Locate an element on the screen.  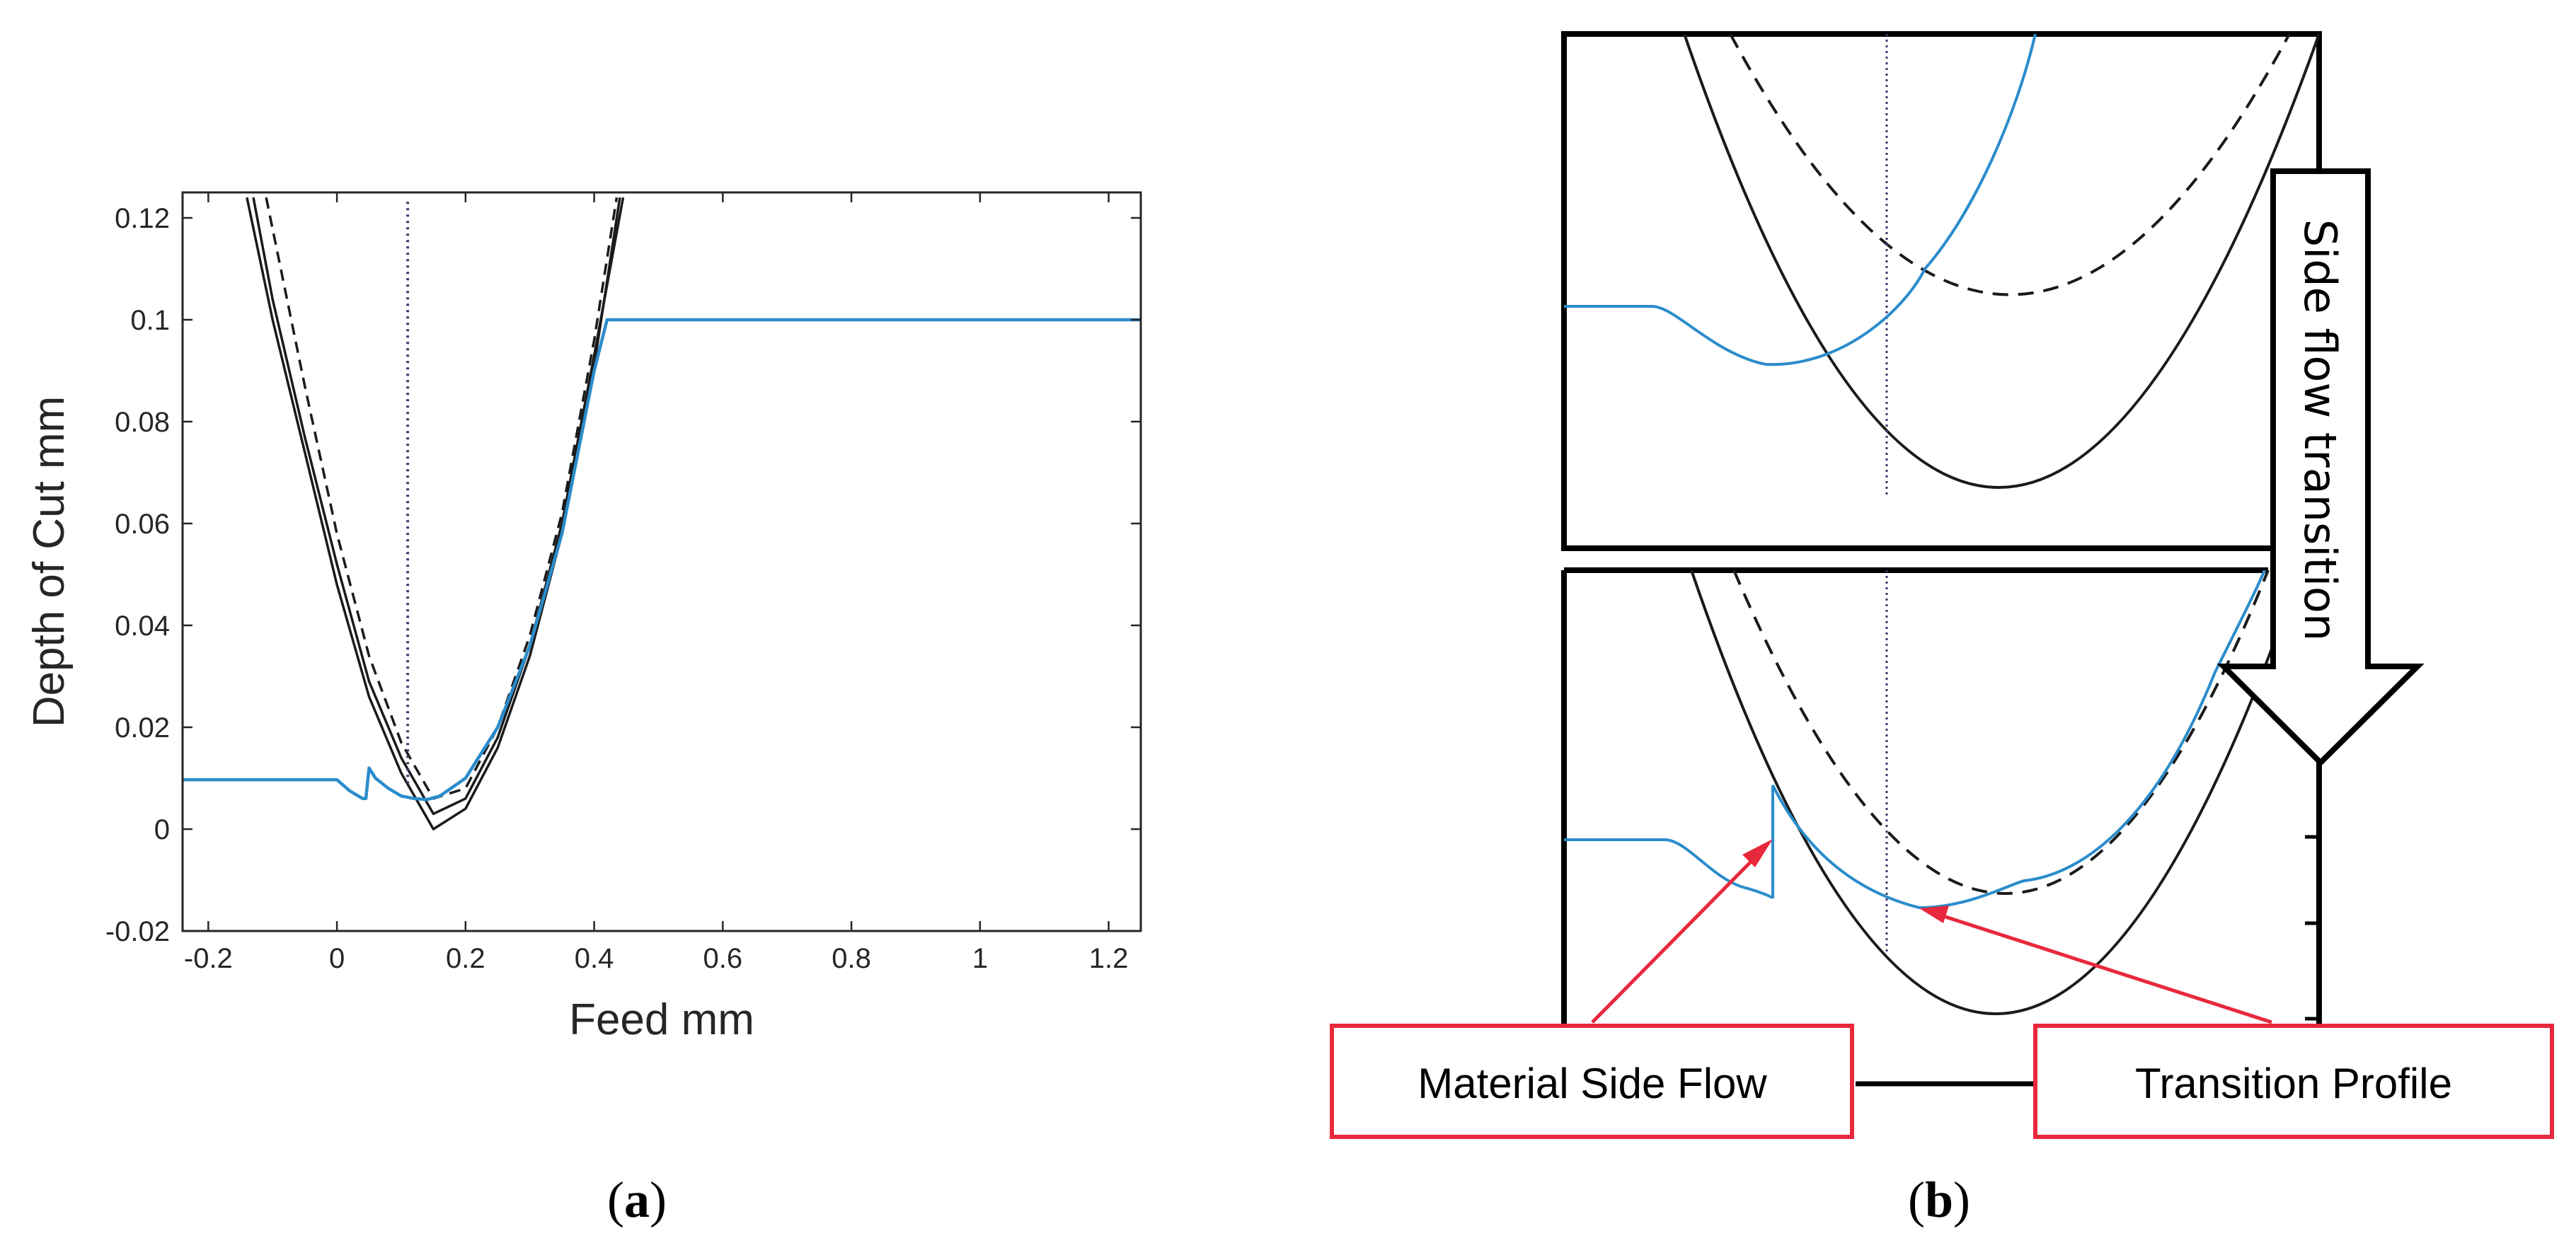
x-tick-label: 1.2 is located at coordinates (1109, 958).